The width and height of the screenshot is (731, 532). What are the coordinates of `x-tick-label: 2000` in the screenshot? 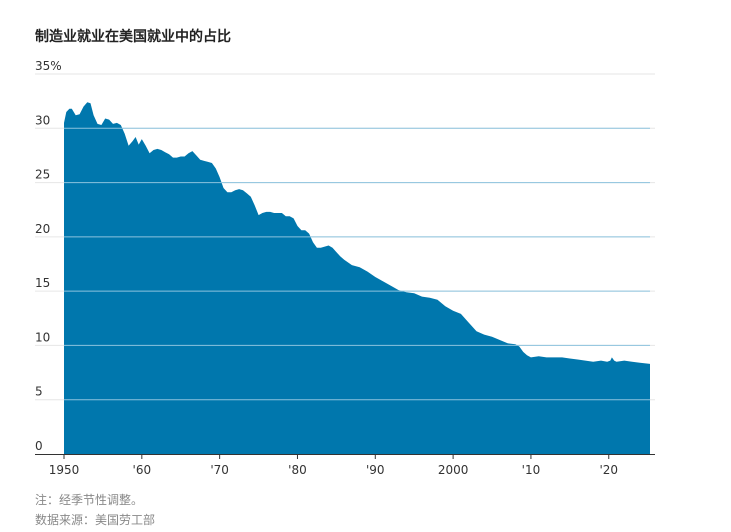 It's located at (453, 470).